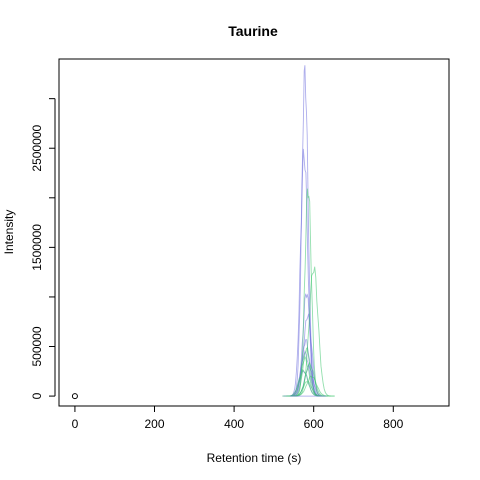 The image size is (480, 480). What do you see at coordinates (234, 424) in the screenshot?
I see `x-tick-label-2: 400` at bounding box center [234, 424].